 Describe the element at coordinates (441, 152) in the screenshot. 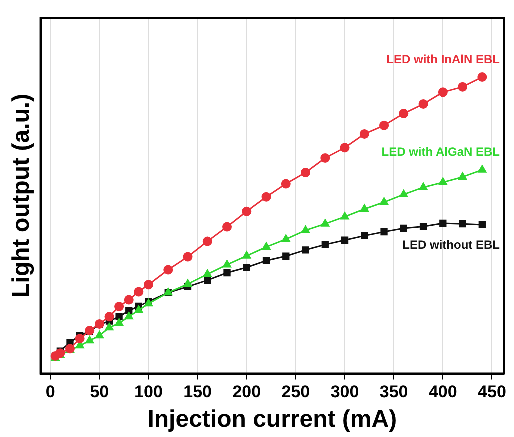

I see `series-label: LED with AlGaN EBL` at that location.